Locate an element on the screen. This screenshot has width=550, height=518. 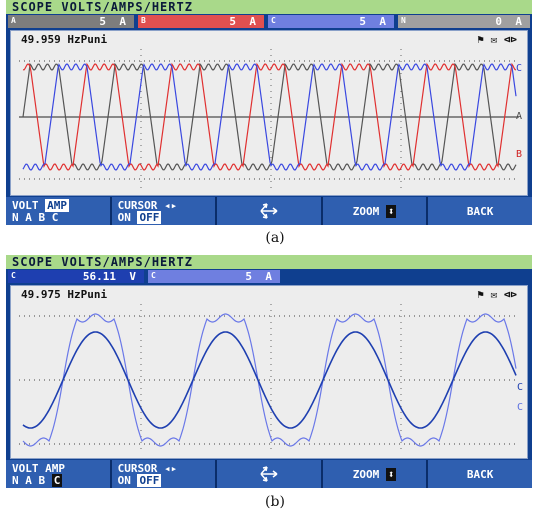
trace-label-c-voltage: C is located at coordinates (520, 387).